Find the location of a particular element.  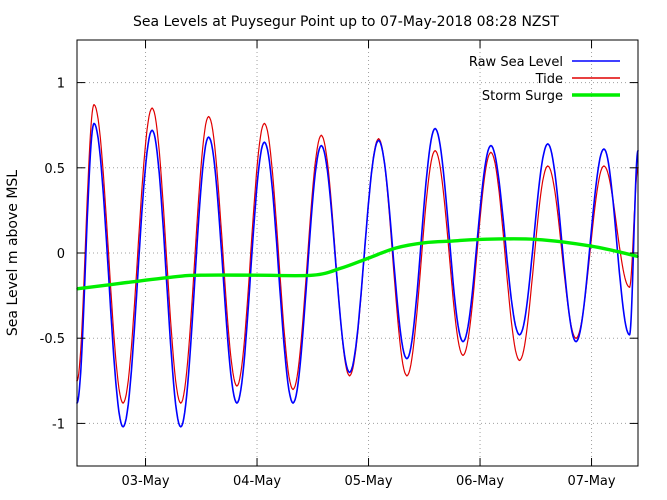

x-tick-label: 05-May is located at coordinates (368, 481).